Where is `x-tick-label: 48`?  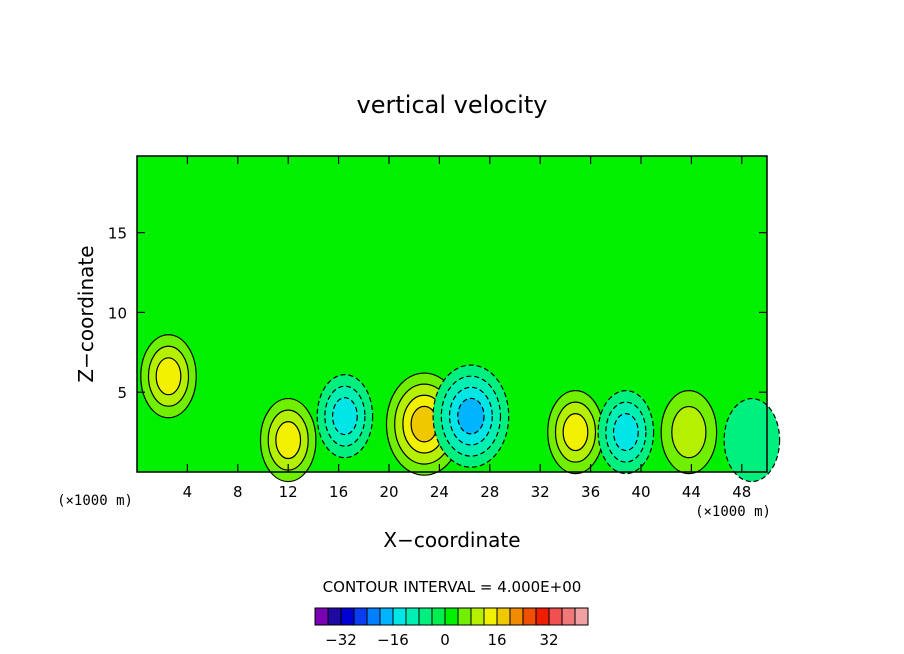 x-tick-label: 48 is located at coordinates (741, 492).